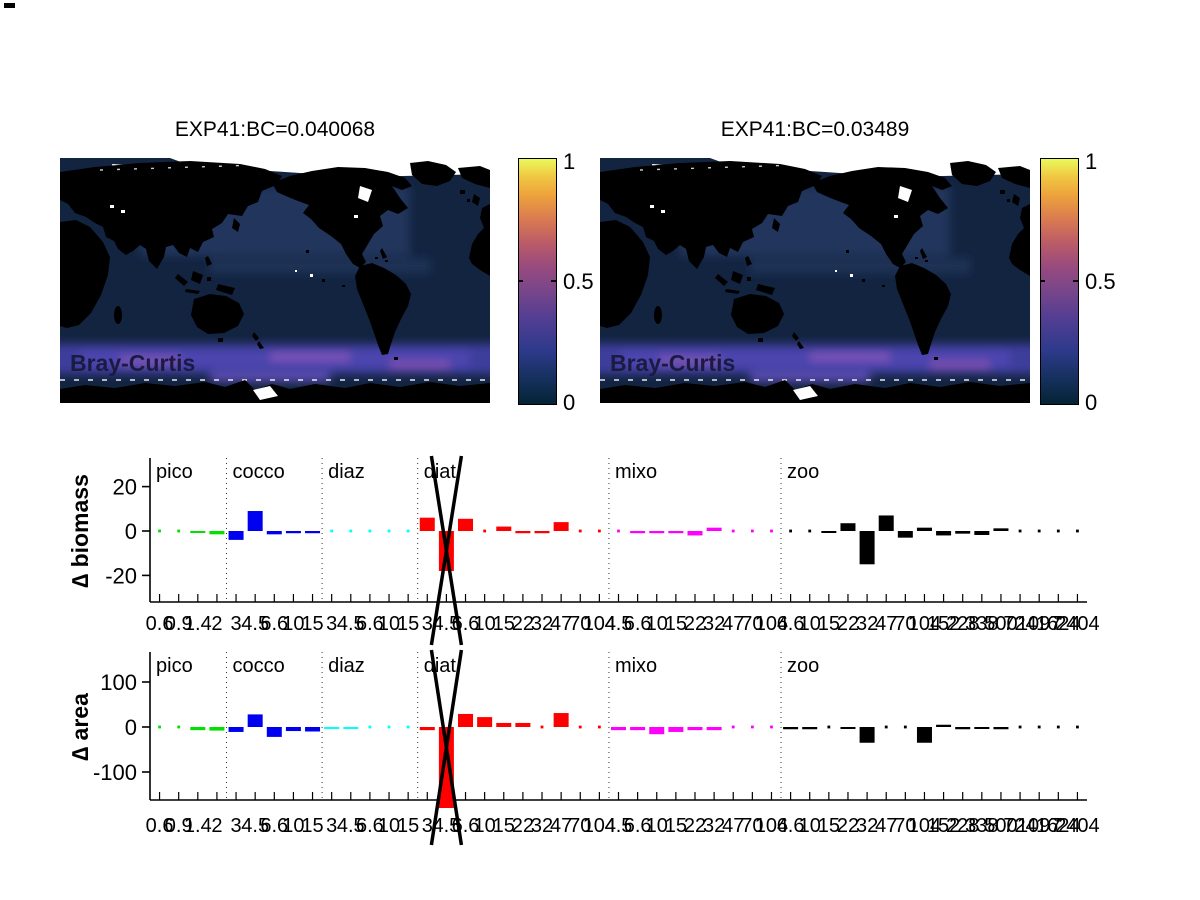 Image resolution: width=1200 pixels, height=900 pixels. I want to click on bar-diaz, so click(332, 728).